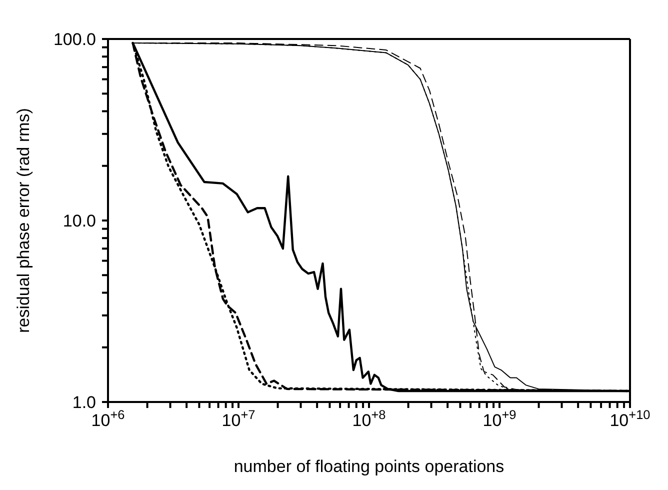  Describe the element at coordinates (369, 466) in the screenshot. I see `x-axis-title: number of floating points operations` at that location.